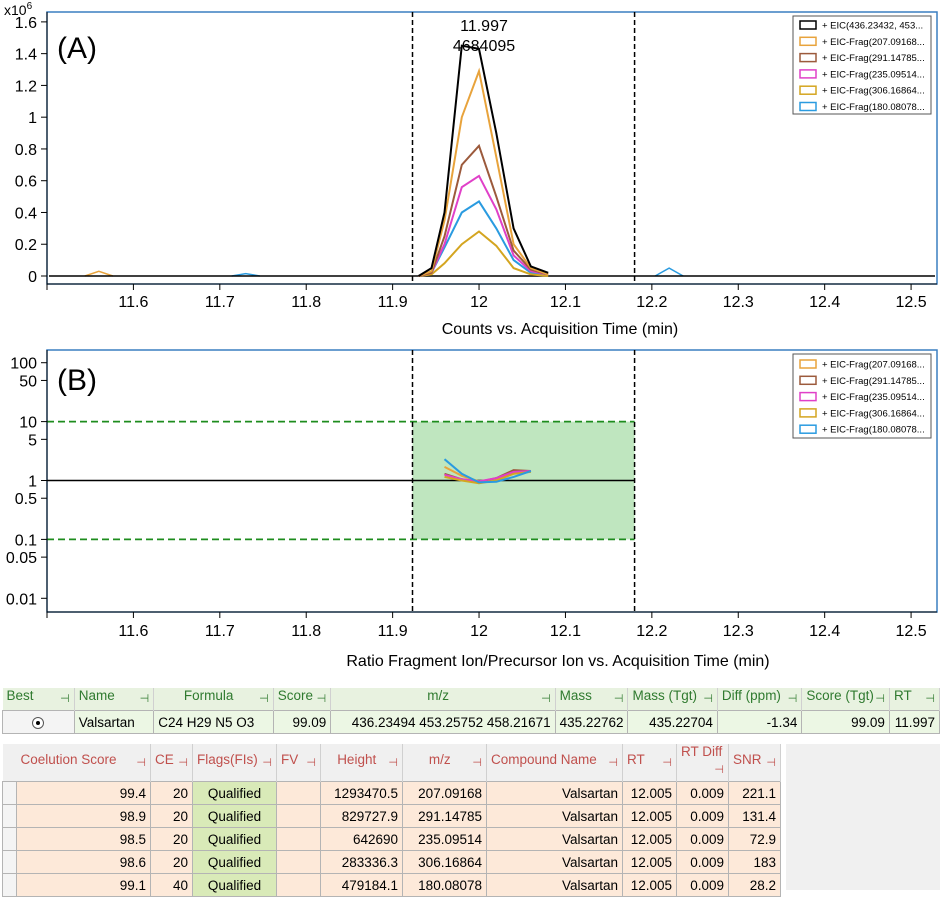  Describe the element at coordinates (28, 423) in the screenshot. I see `y-tick-label: 10` at that location.